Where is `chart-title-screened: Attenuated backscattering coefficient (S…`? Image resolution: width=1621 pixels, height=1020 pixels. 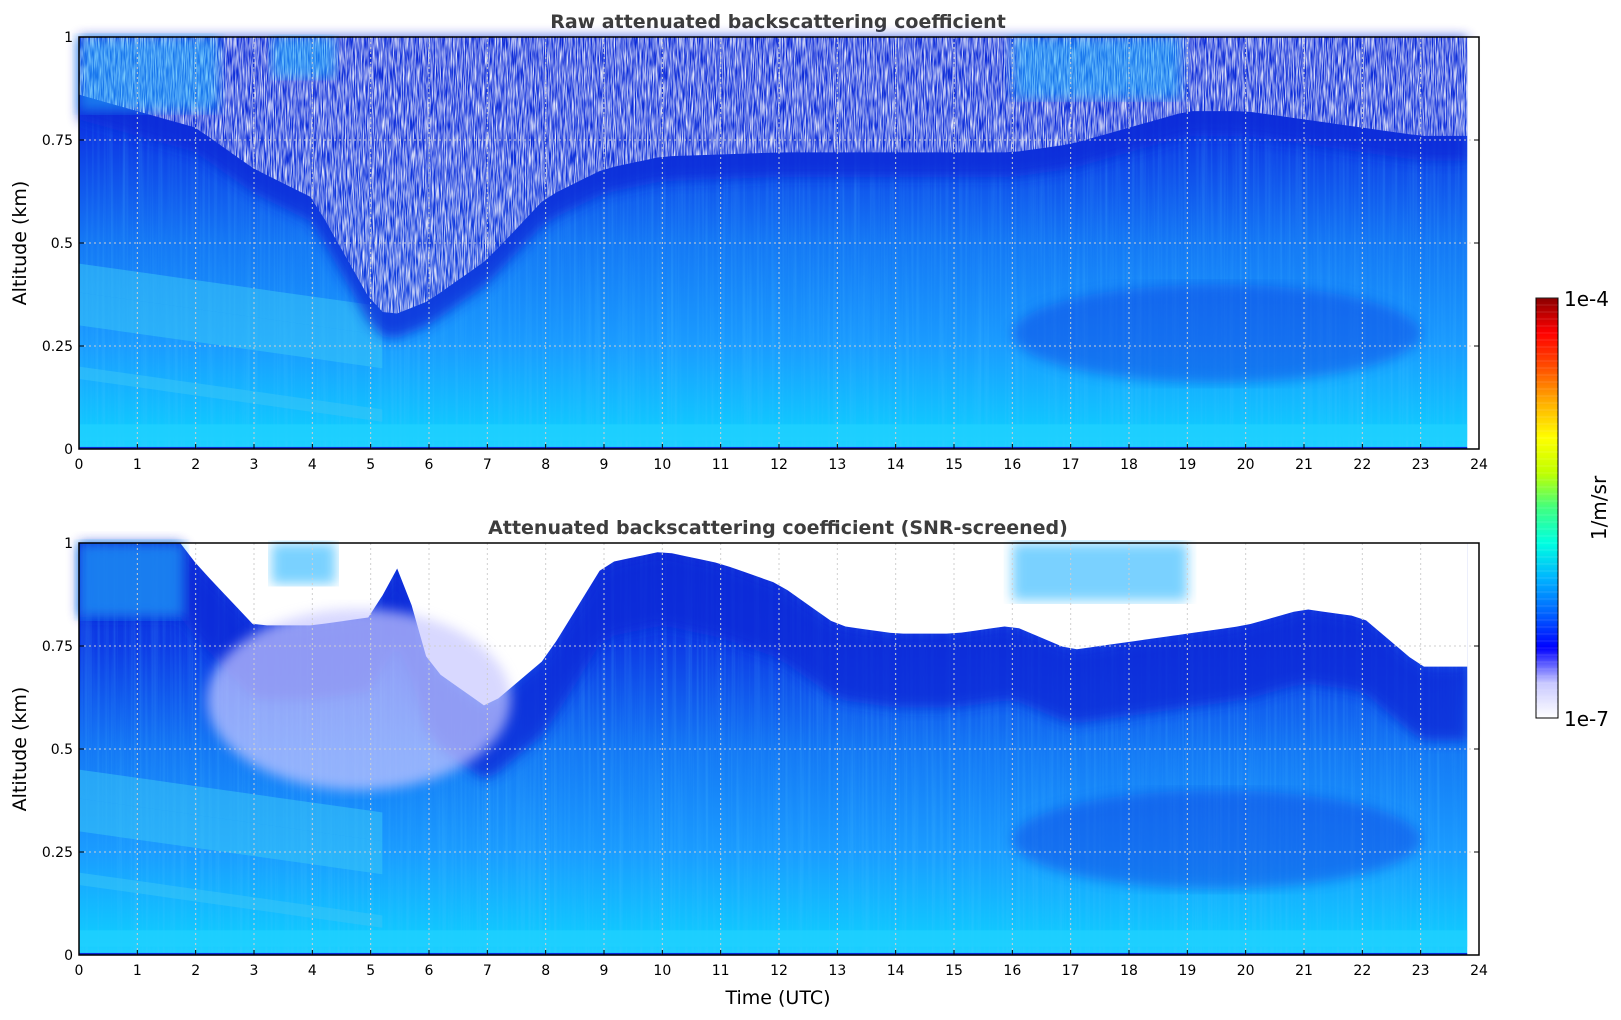 chart-title-screened: Attenuated backscattering coefficient (S… is located at coordinates (778, 528).